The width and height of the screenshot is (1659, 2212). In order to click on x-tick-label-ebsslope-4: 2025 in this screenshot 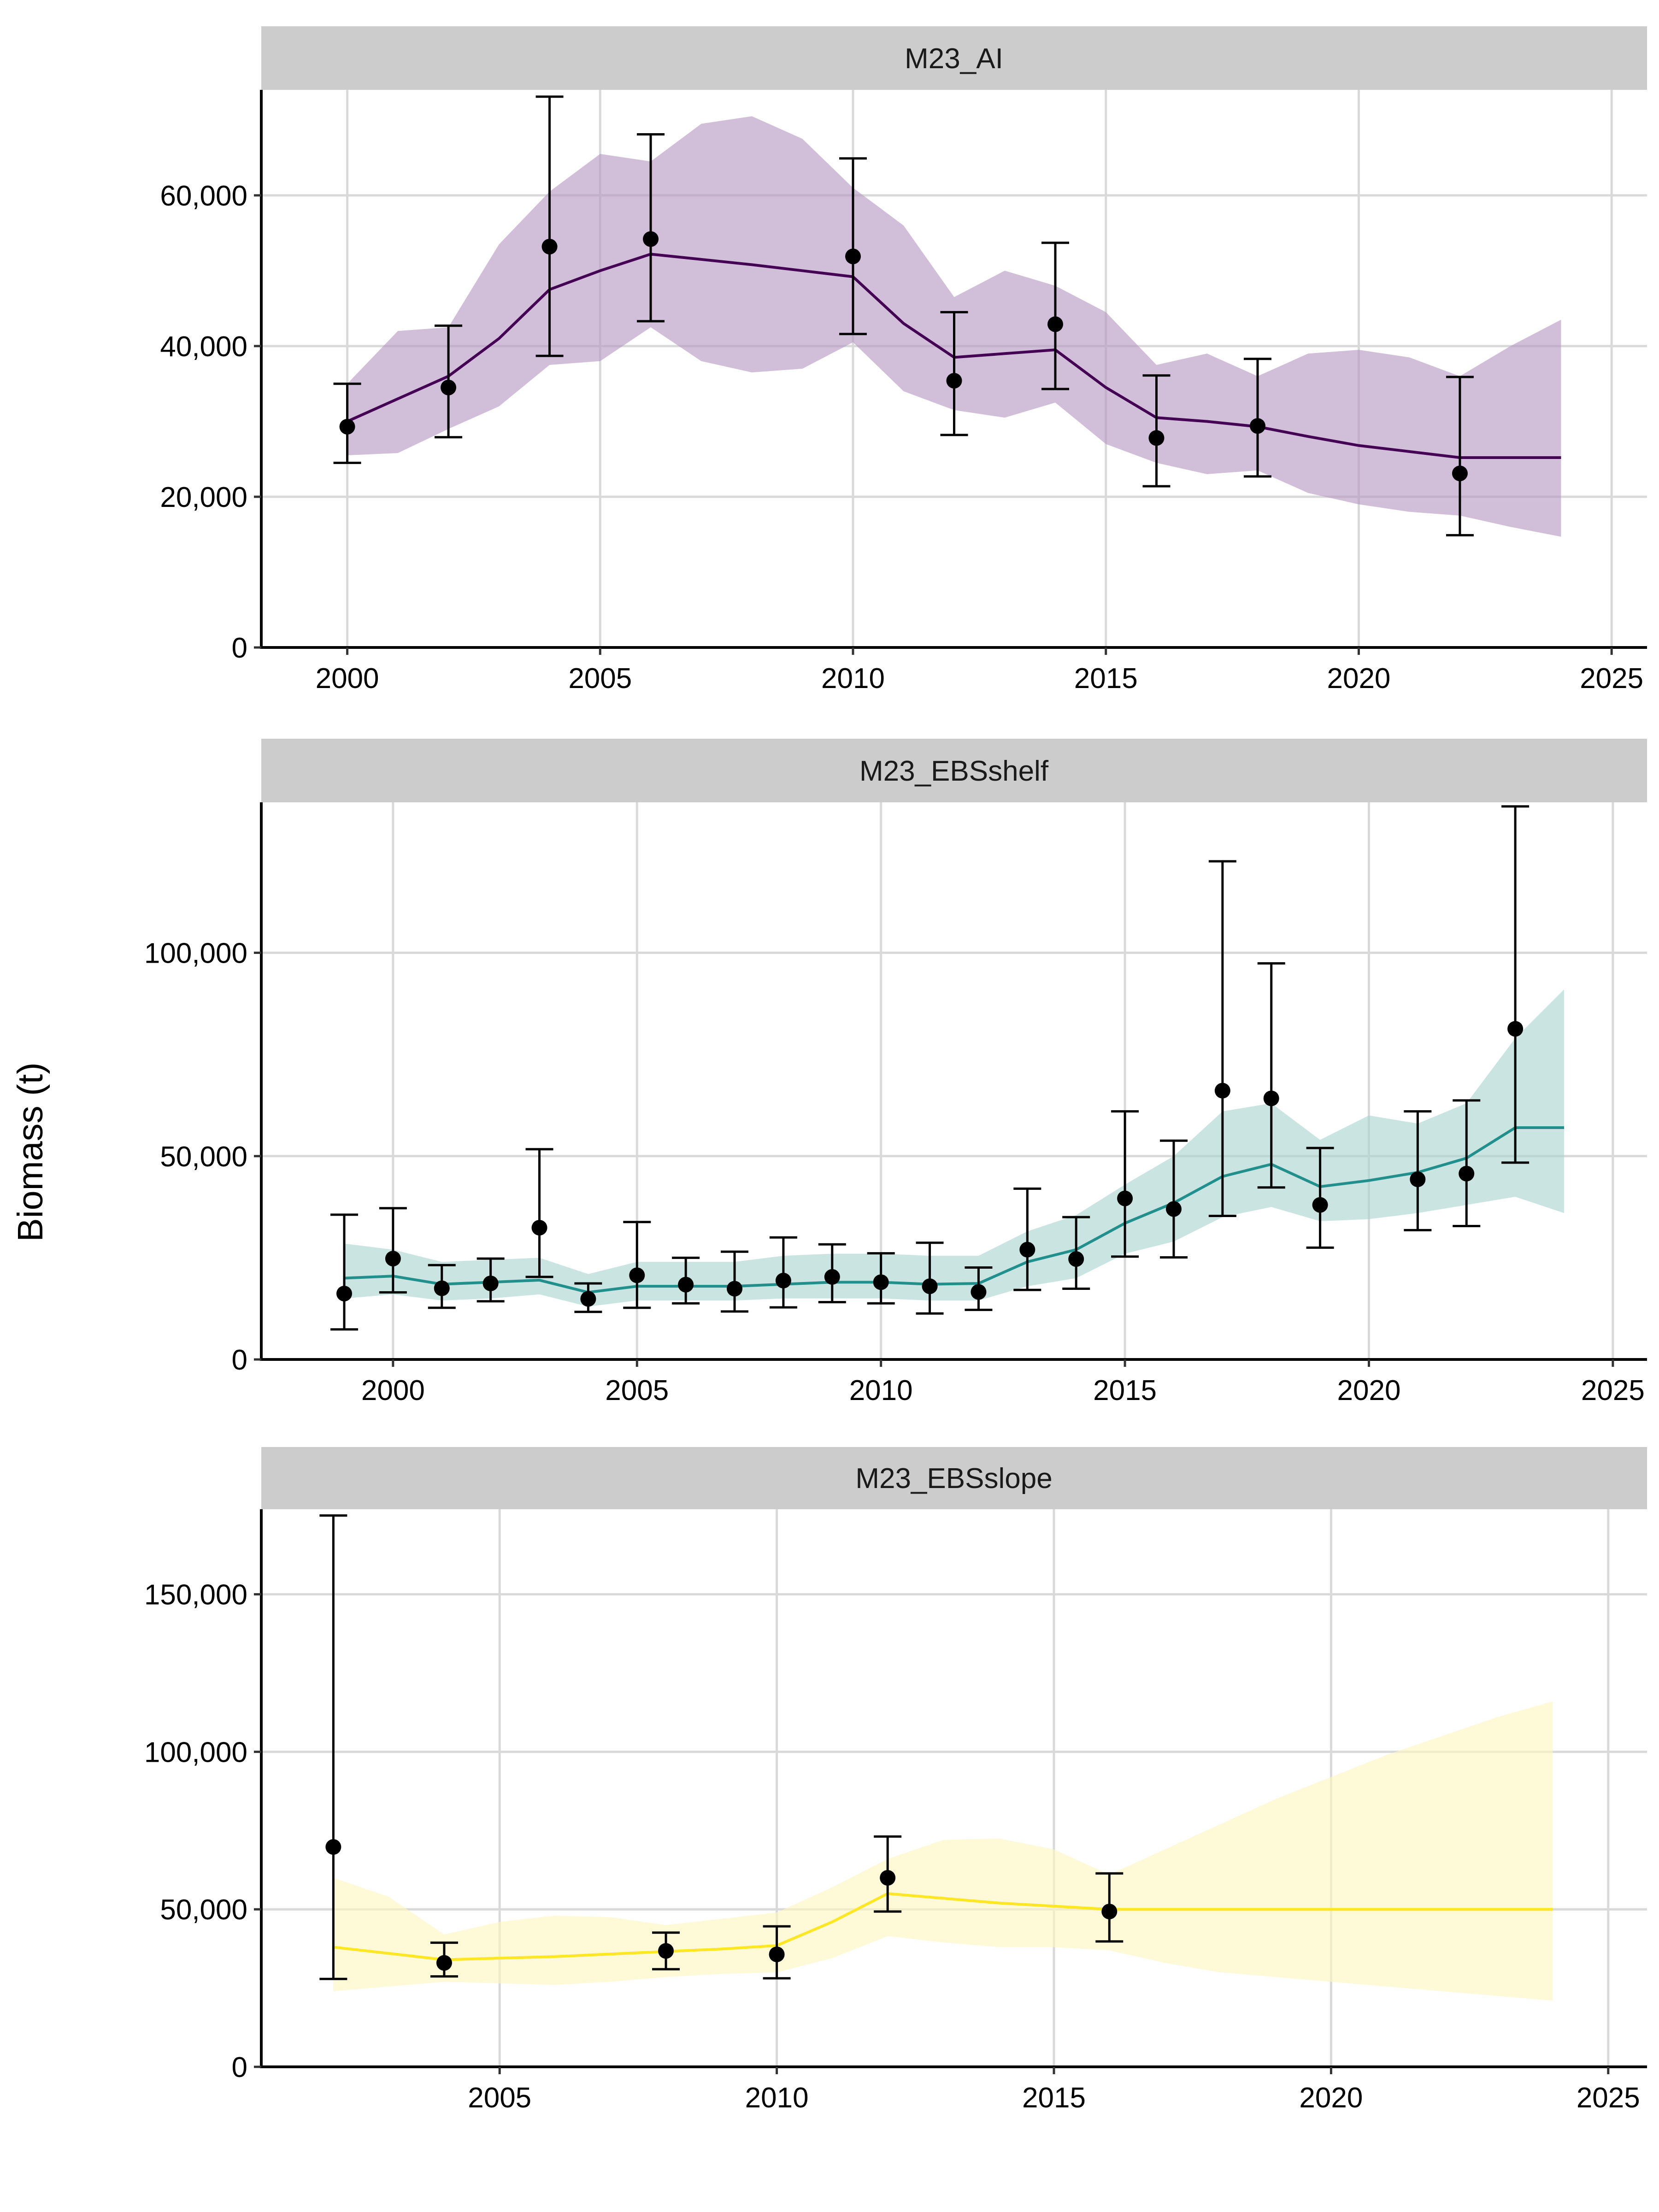, I will do `click(1608, 2098)`.